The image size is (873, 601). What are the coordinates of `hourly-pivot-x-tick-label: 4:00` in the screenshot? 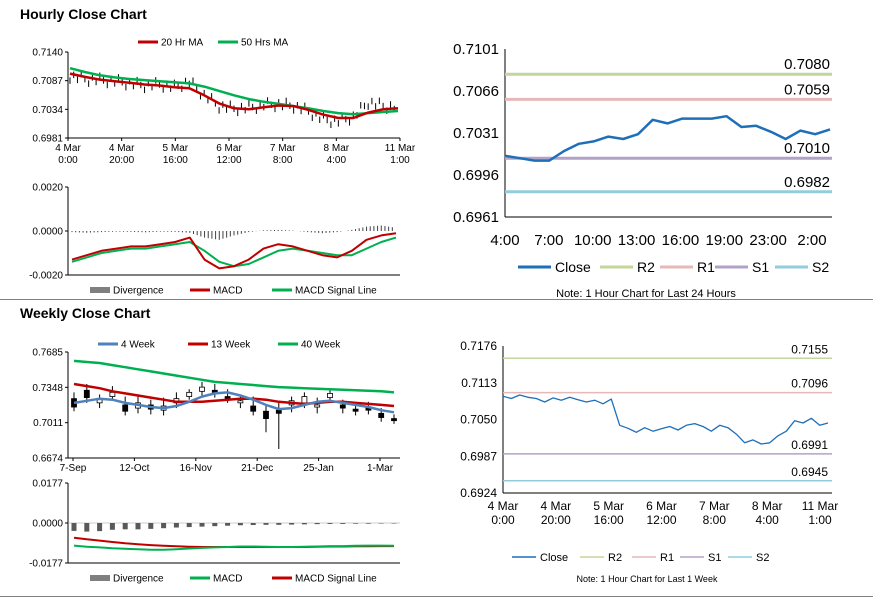 It's located at (504, 240).